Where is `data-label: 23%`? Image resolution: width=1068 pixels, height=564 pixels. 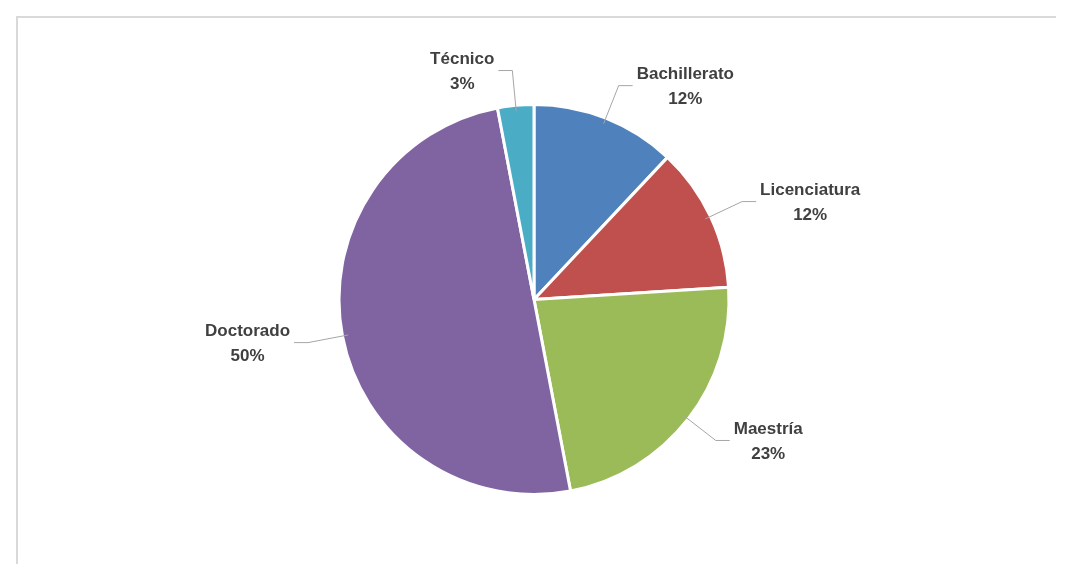 data-label: 23% is located at coordinates (768, 454).